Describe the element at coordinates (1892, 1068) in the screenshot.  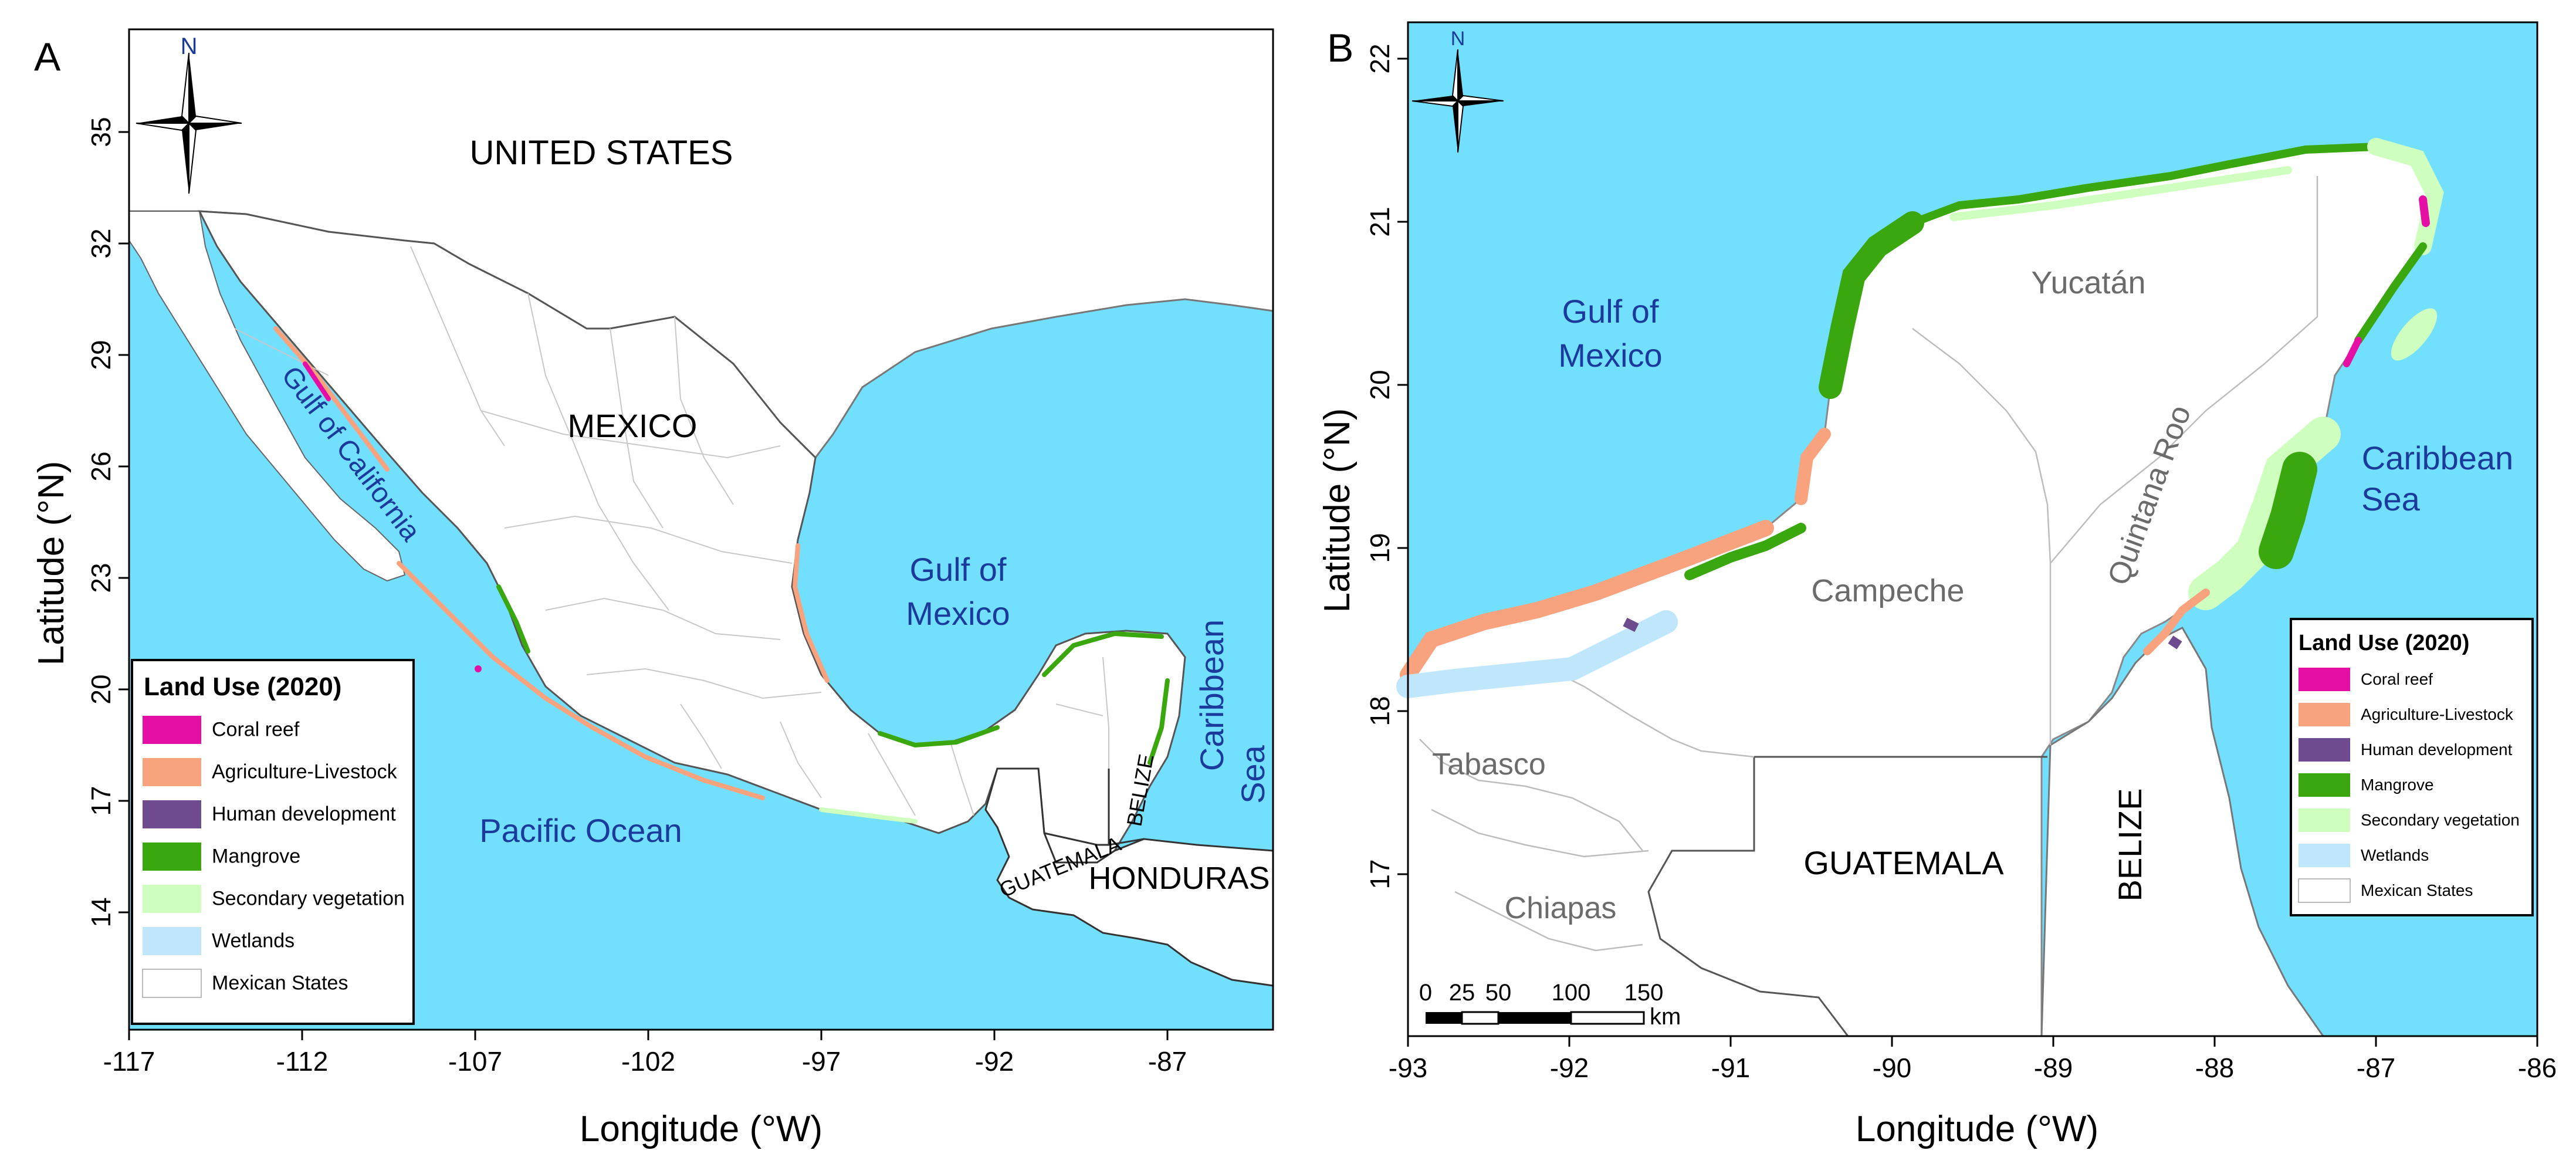
I see `panel-b-x-tick-label: -90` at that location.